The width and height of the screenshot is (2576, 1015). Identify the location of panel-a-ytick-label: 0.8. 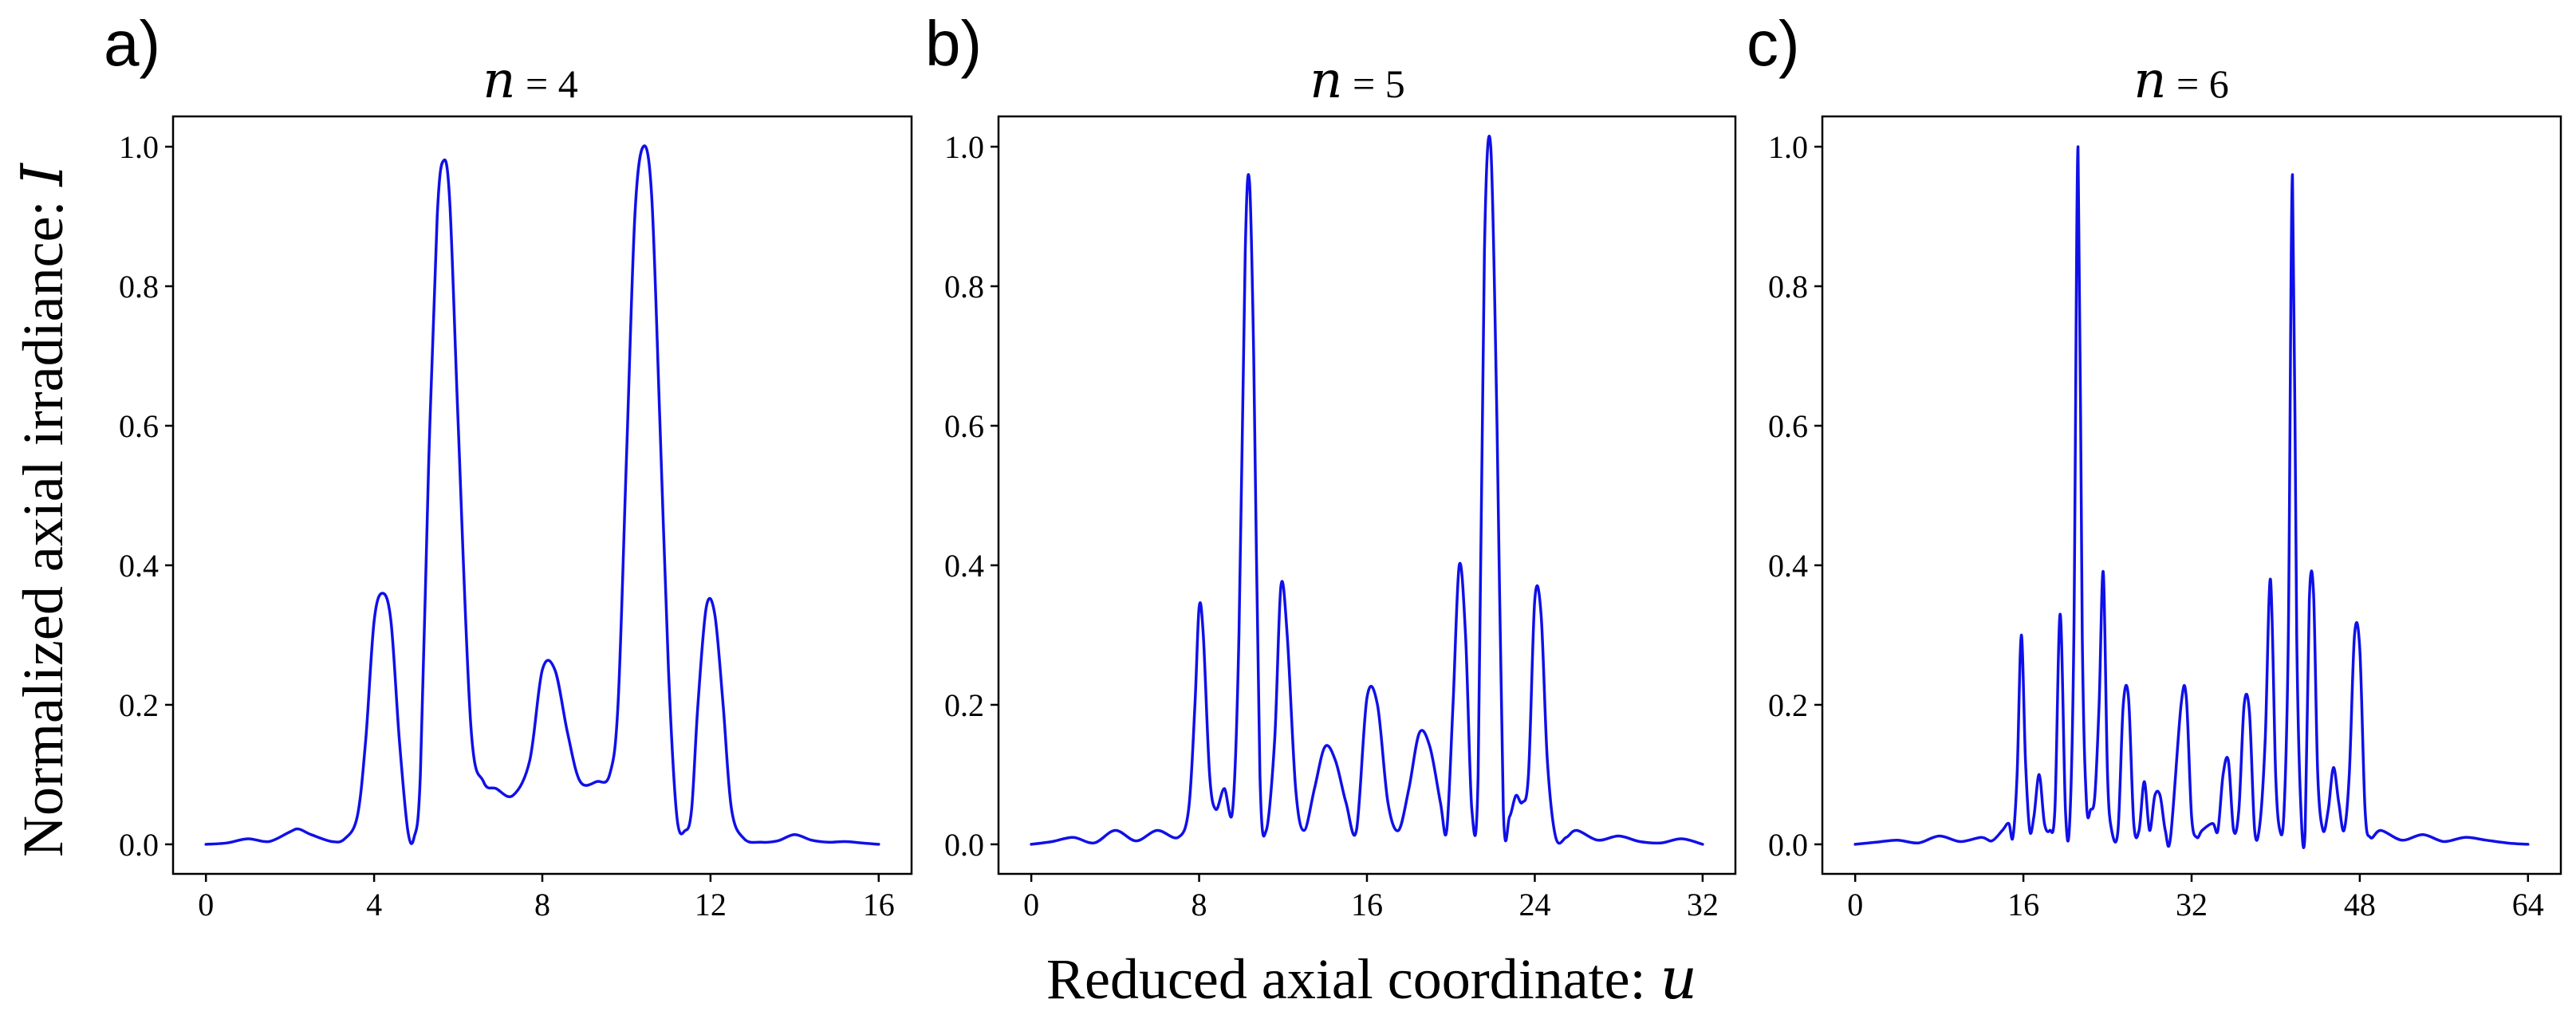
(139, 287).